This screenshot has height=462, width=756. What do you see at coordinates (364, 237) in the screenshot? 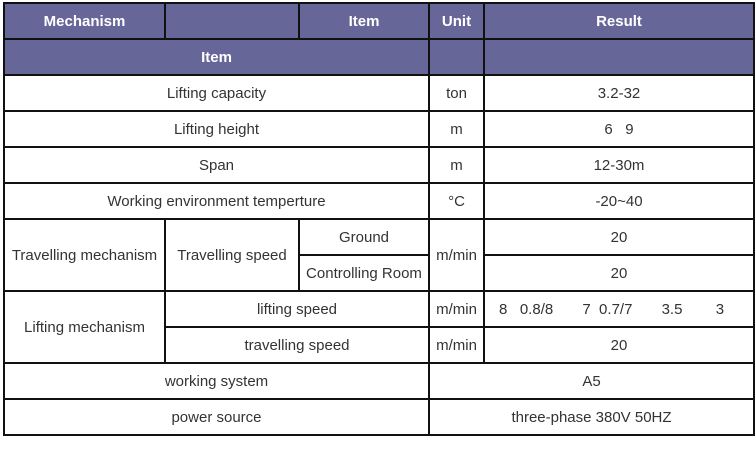
I see `travel-sub-ground: Ground` at bounding box center [364, 237].